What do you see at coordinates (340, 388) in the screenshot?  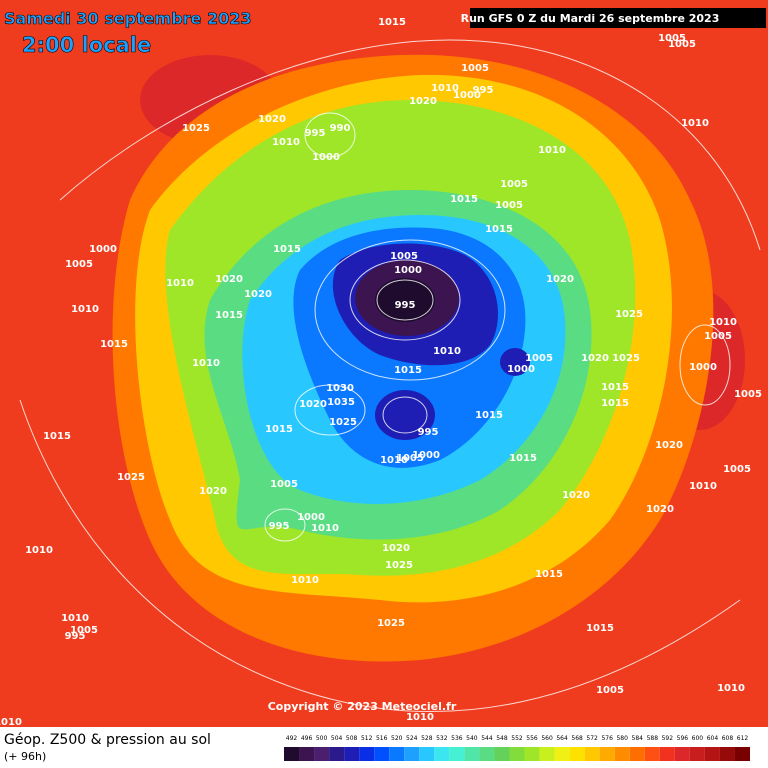 I see `isobar-label: 1030` at bounding box center [340, 388].